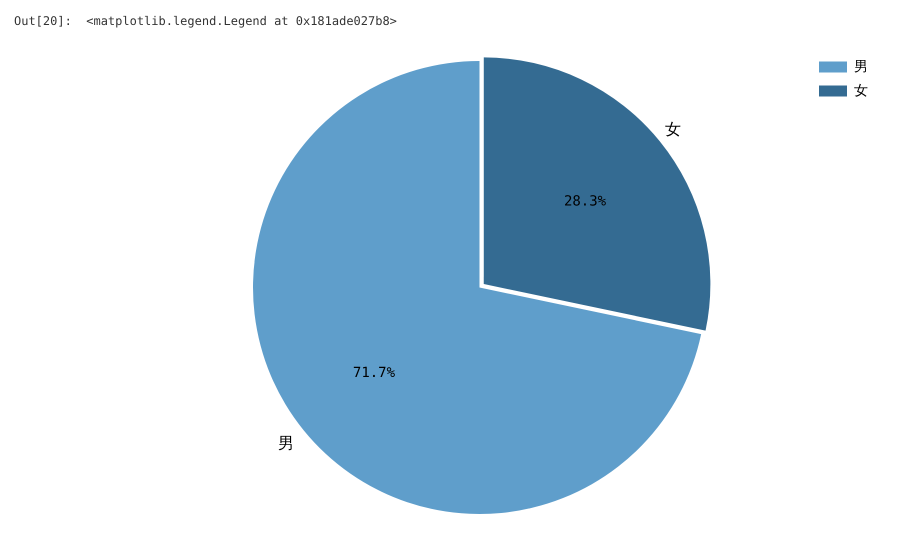 This screenshot has width=898, height=545. What do you see at coordinates (374, 372) in the screenshot?
I see `data-label: 71.7%` at bounding box center [374, 372].